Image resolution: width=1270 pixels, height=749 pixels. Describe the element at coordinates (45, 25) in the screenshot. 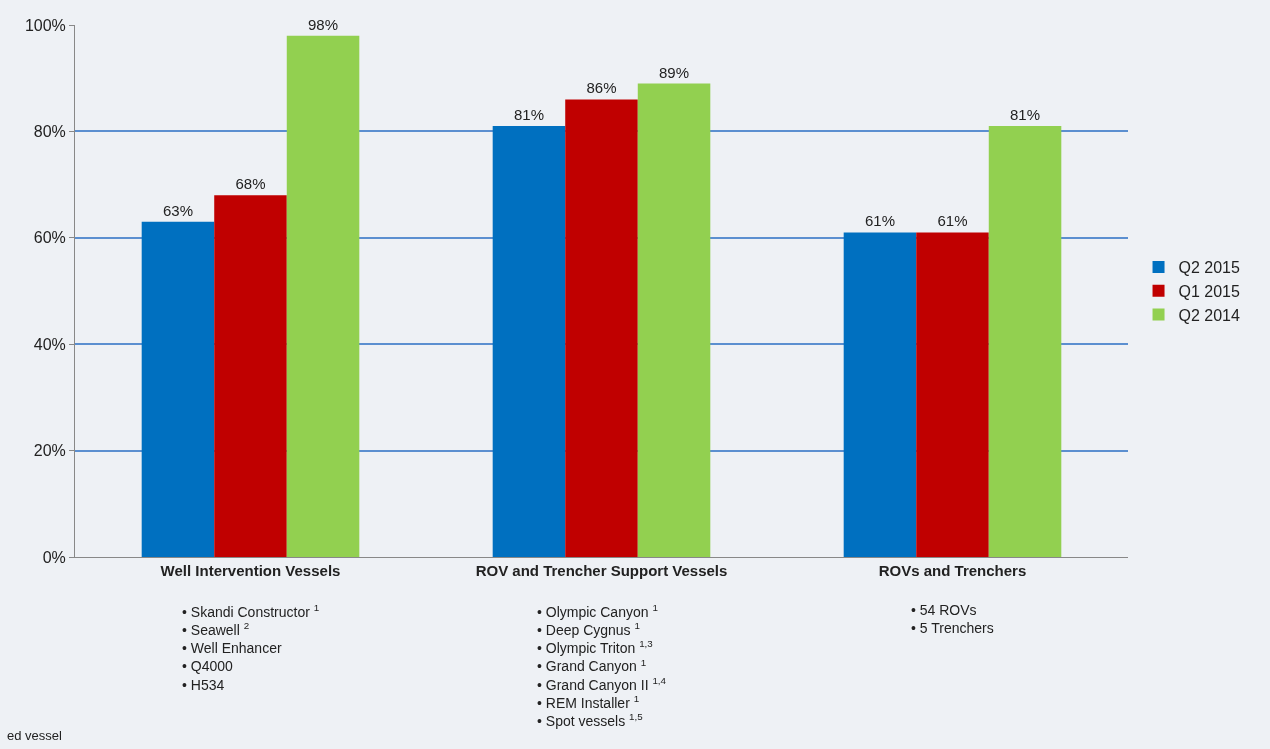

I see `y-tick-label: 100%` at that location.